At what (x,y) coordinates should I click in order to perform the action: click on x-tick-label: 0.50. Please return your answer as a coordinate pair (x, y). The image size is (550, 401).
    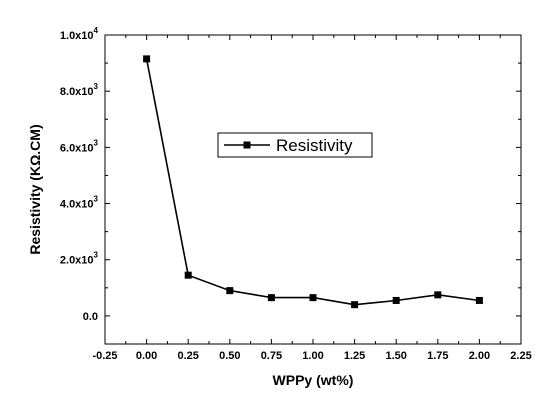
    Looking at the image, I should click on (229, 356).